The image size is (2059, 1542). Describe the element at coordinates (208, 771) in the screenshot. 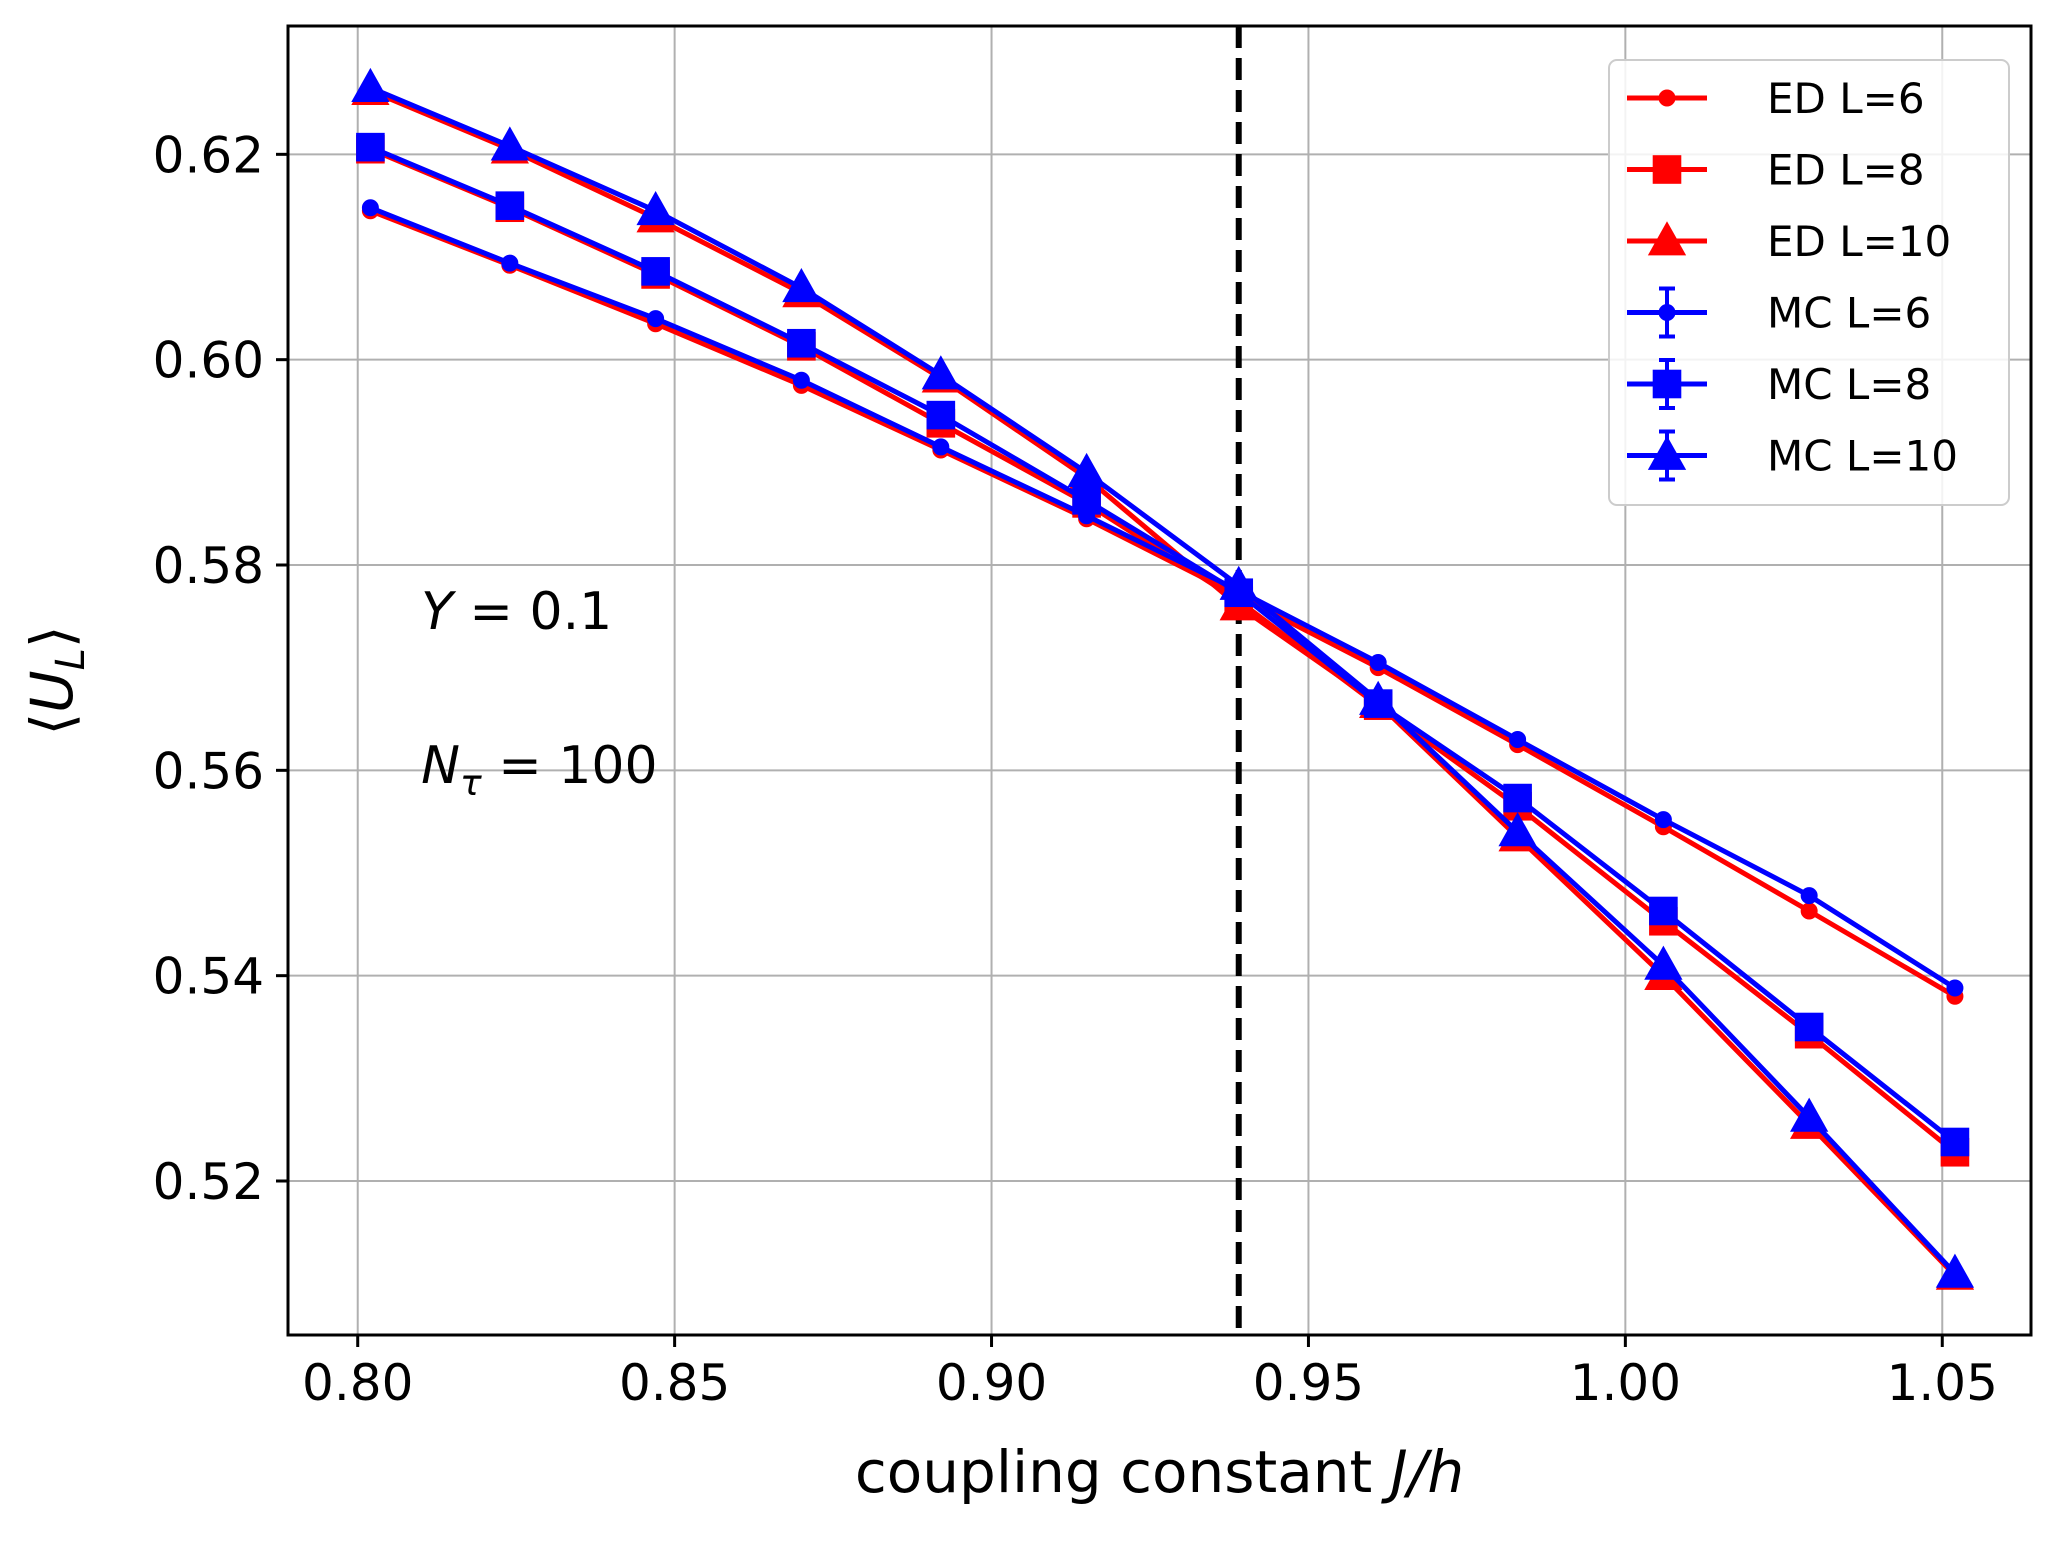

I see `y-tick-label: 0.56` at that location.